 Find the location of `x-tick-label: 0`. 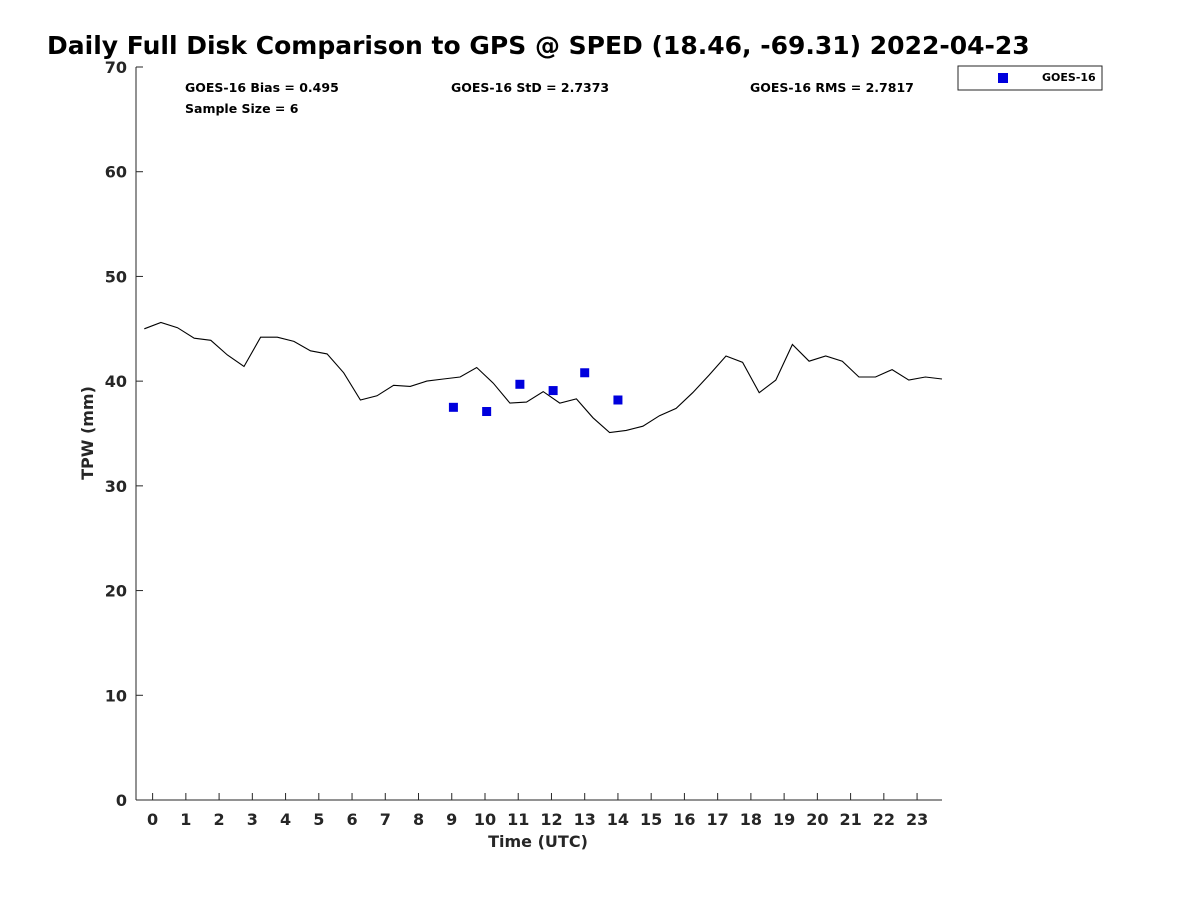

x-tick-label: 0 is located at coordinates (152, 819).